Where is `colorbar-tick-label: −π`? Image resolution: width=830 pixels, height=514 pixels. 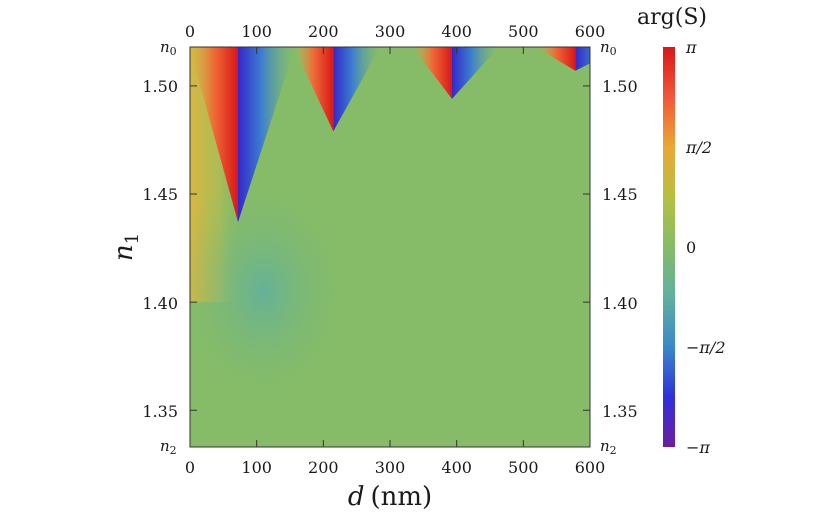 colorbar-tick-label: −π is located at coordinates (698, 447).